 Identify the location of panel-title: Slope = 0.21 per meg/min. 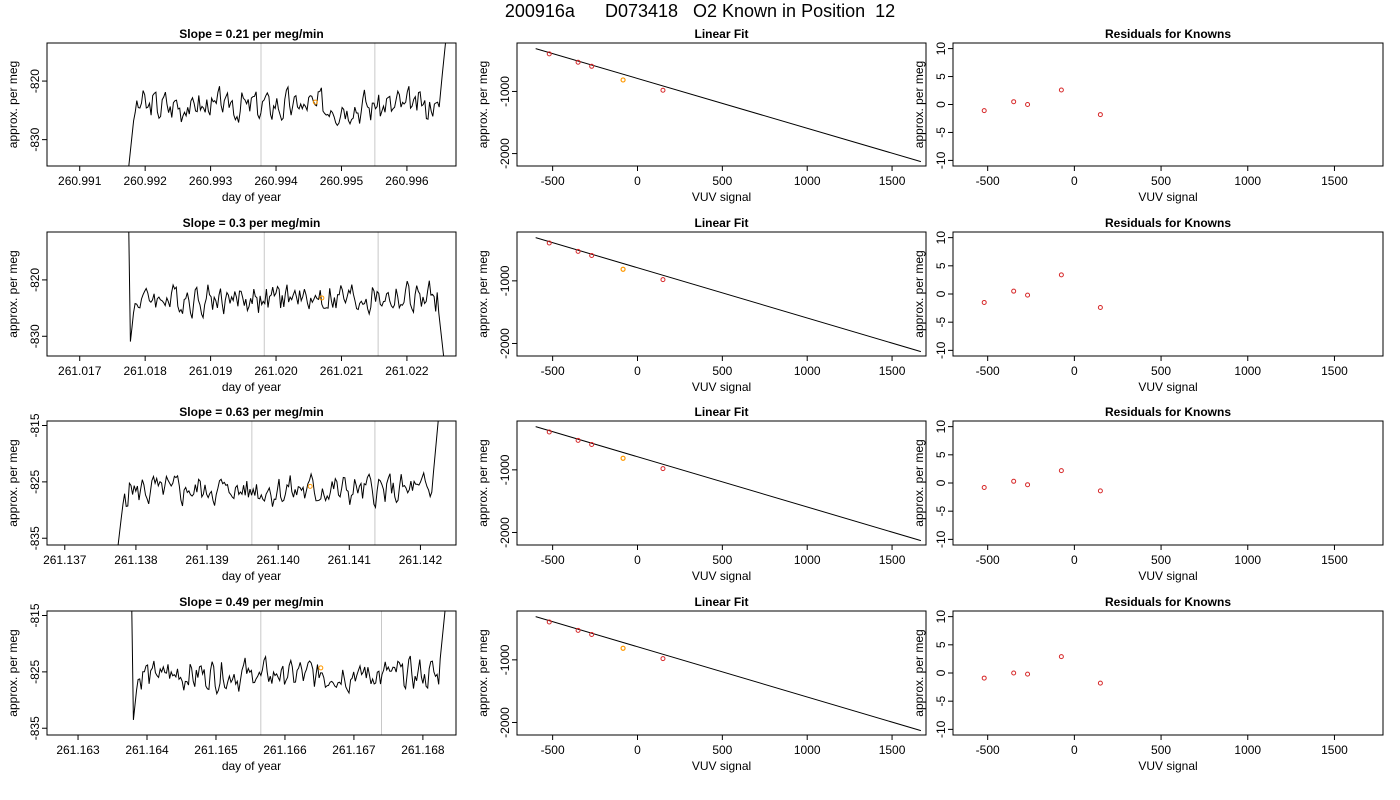
(251, 34).